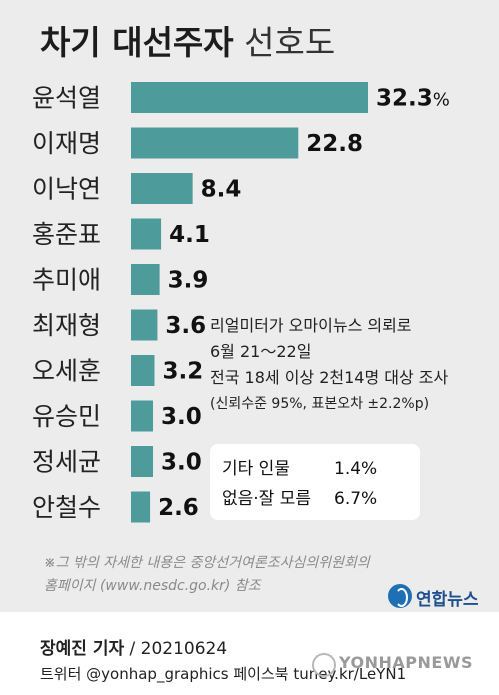 The height and width of the screenshot is (695, 499). I want to click on category-label: 윤석열, so click(66, 98).